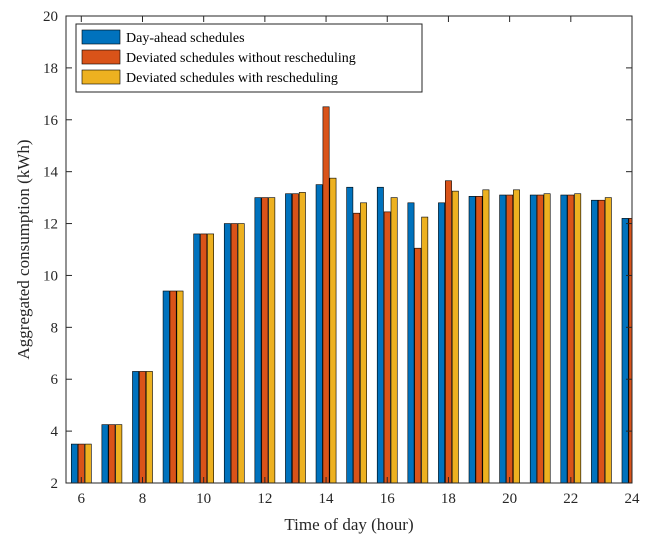 This screenshot has width=647, height=539. What do you see at coordinates (50, 69) in the screenshot?
I see `y-tick-label-18: 18` at bounding box center [50, 69].